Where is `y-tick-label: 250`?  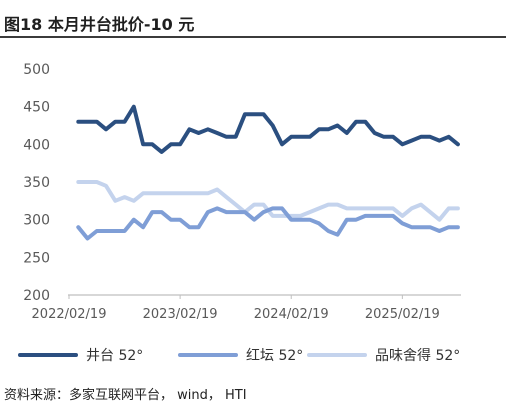 y-tick-label: 250 is located at coordinates (36, 258).